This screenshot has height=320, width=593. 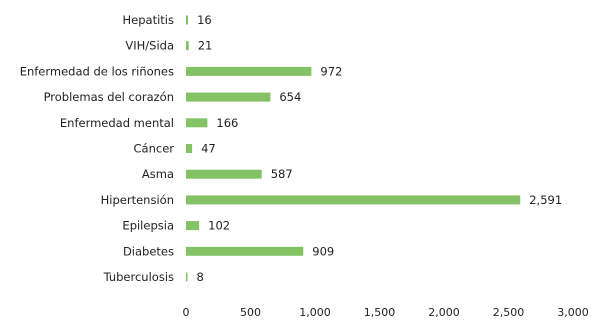 I want to click on bar-enfermedad-de-los-rinones, so click(x=249, y=71).